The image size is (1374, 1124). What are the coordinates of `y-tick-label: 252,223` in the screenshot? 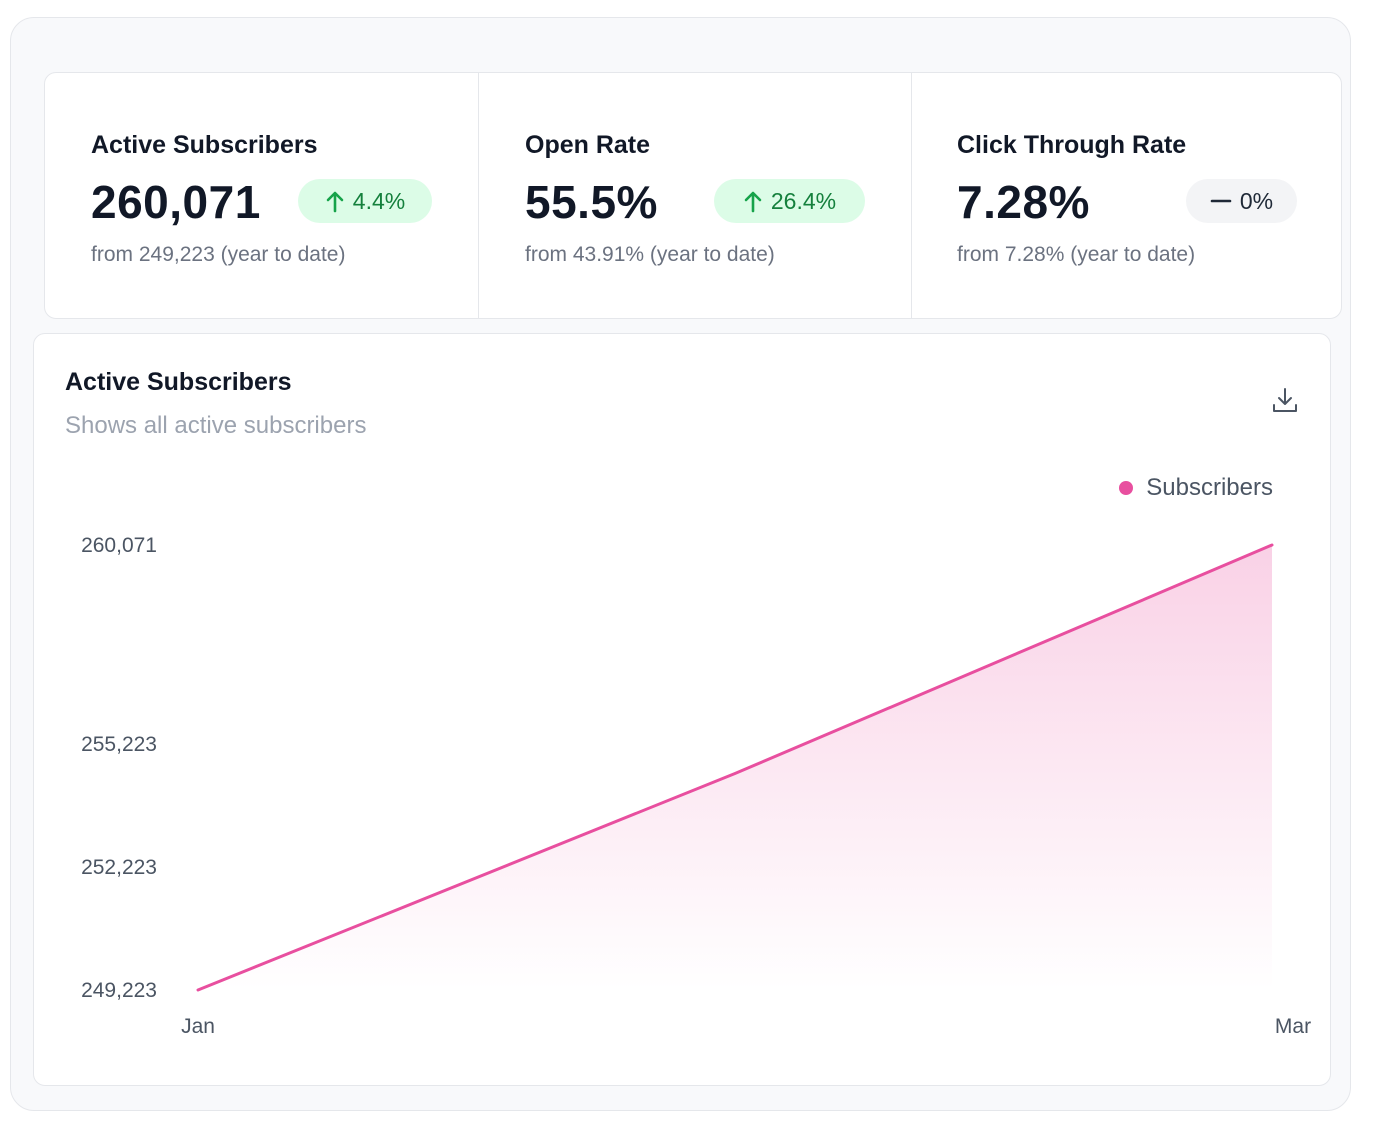 It's located at (119, 867).